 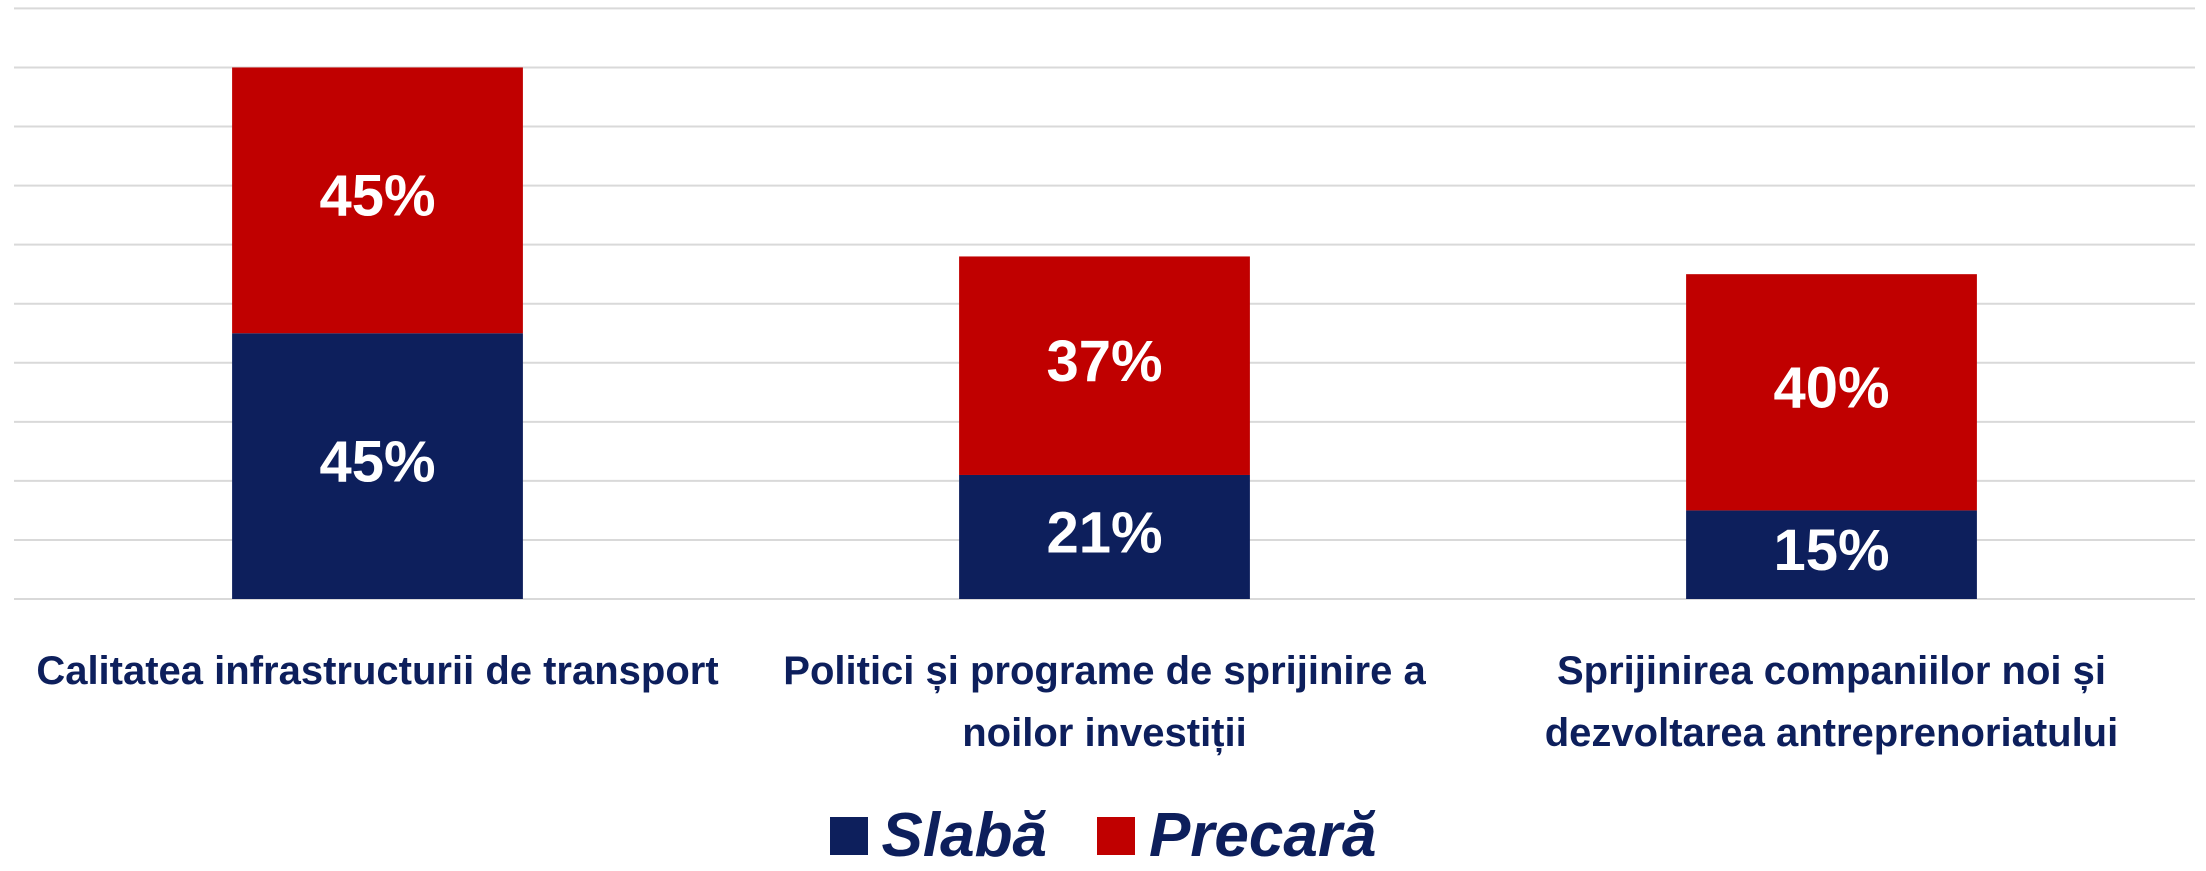 What do you see at coordinates (1262, 835) in the screenshot?
I see `legend-label: Precară` at bounding box center [1262, 835].